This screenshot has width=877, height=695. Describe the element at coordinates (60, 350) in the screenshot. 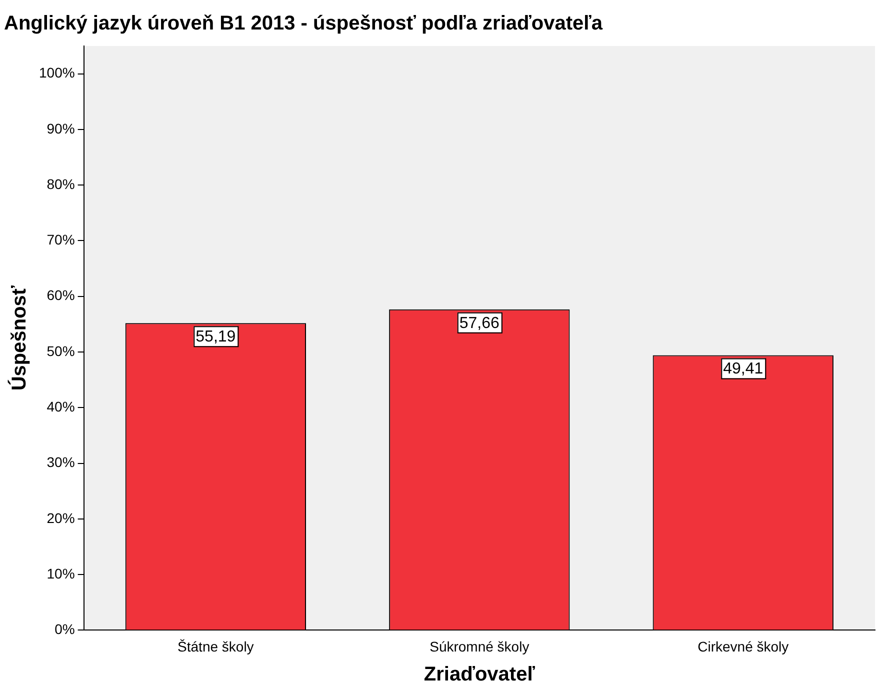

I see `y-tick-label: 50%` at that location.